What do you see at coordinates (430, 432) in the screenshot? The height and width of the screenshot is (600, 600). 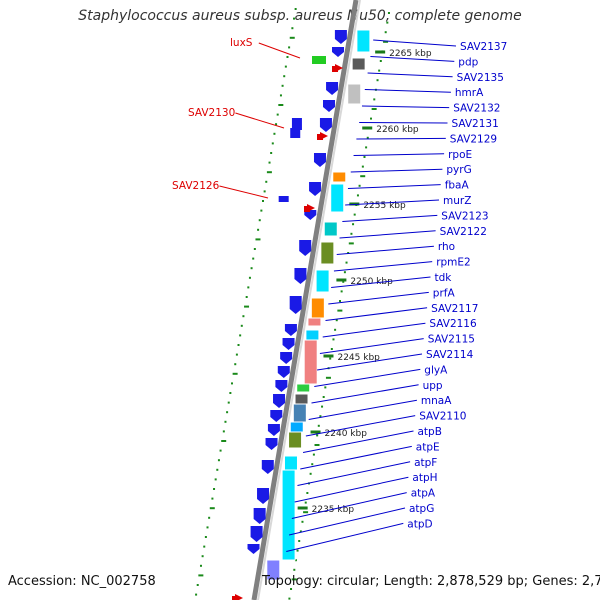 I see `gene-label-atpB: atpB` at bounding box center [430, 432].